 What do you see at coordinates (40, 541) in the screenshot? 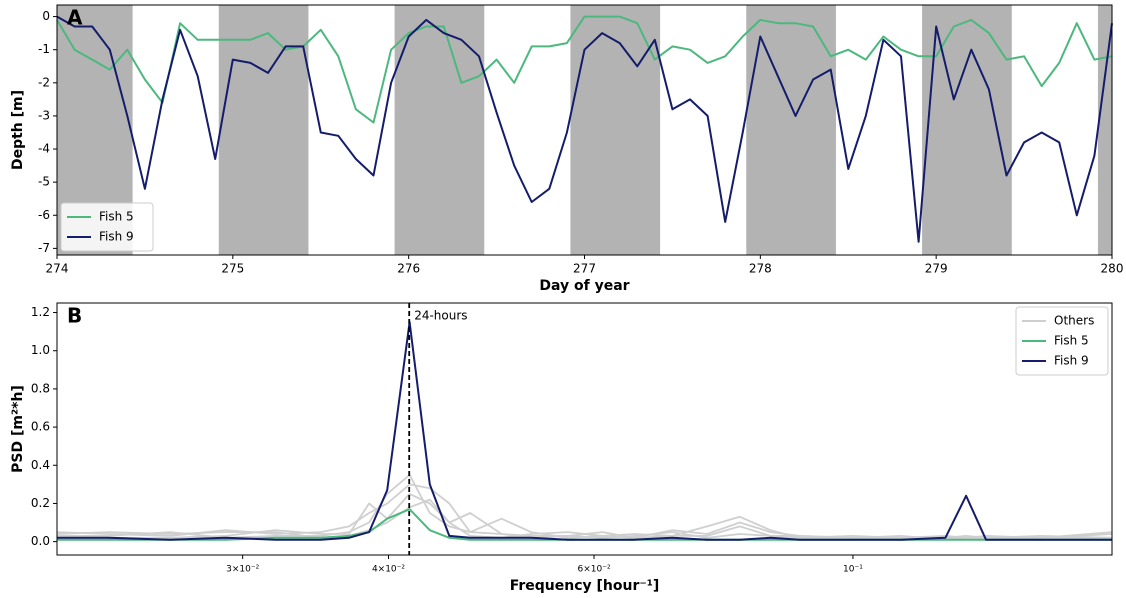
I see `y-tick-label: 0.0` at bounding box center [40, 541].